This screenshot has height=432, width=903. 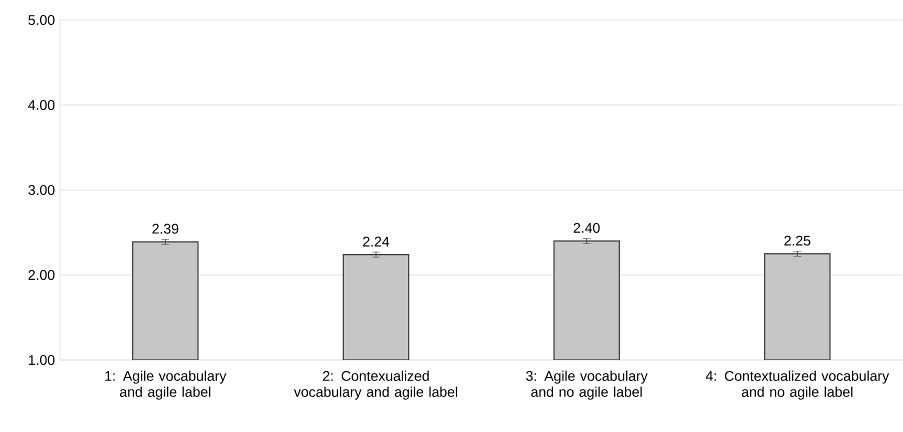 What do you see at coordinates (41, 275) in the screenshot?
I see `y-tick-label: 2.00` at bounding box center [41, 275].